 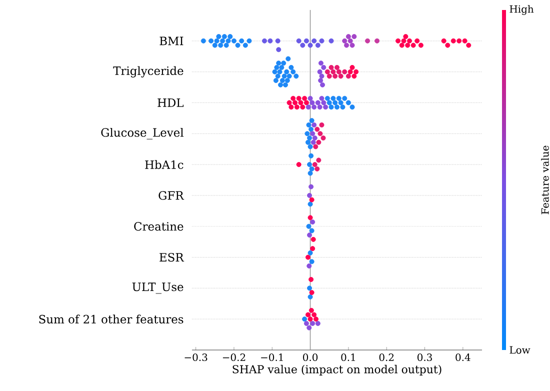 What do you see at coordinates (234, 358) in the screenshot?
I see `x-tick-label: −0.2` at bounding box center [234, 358].